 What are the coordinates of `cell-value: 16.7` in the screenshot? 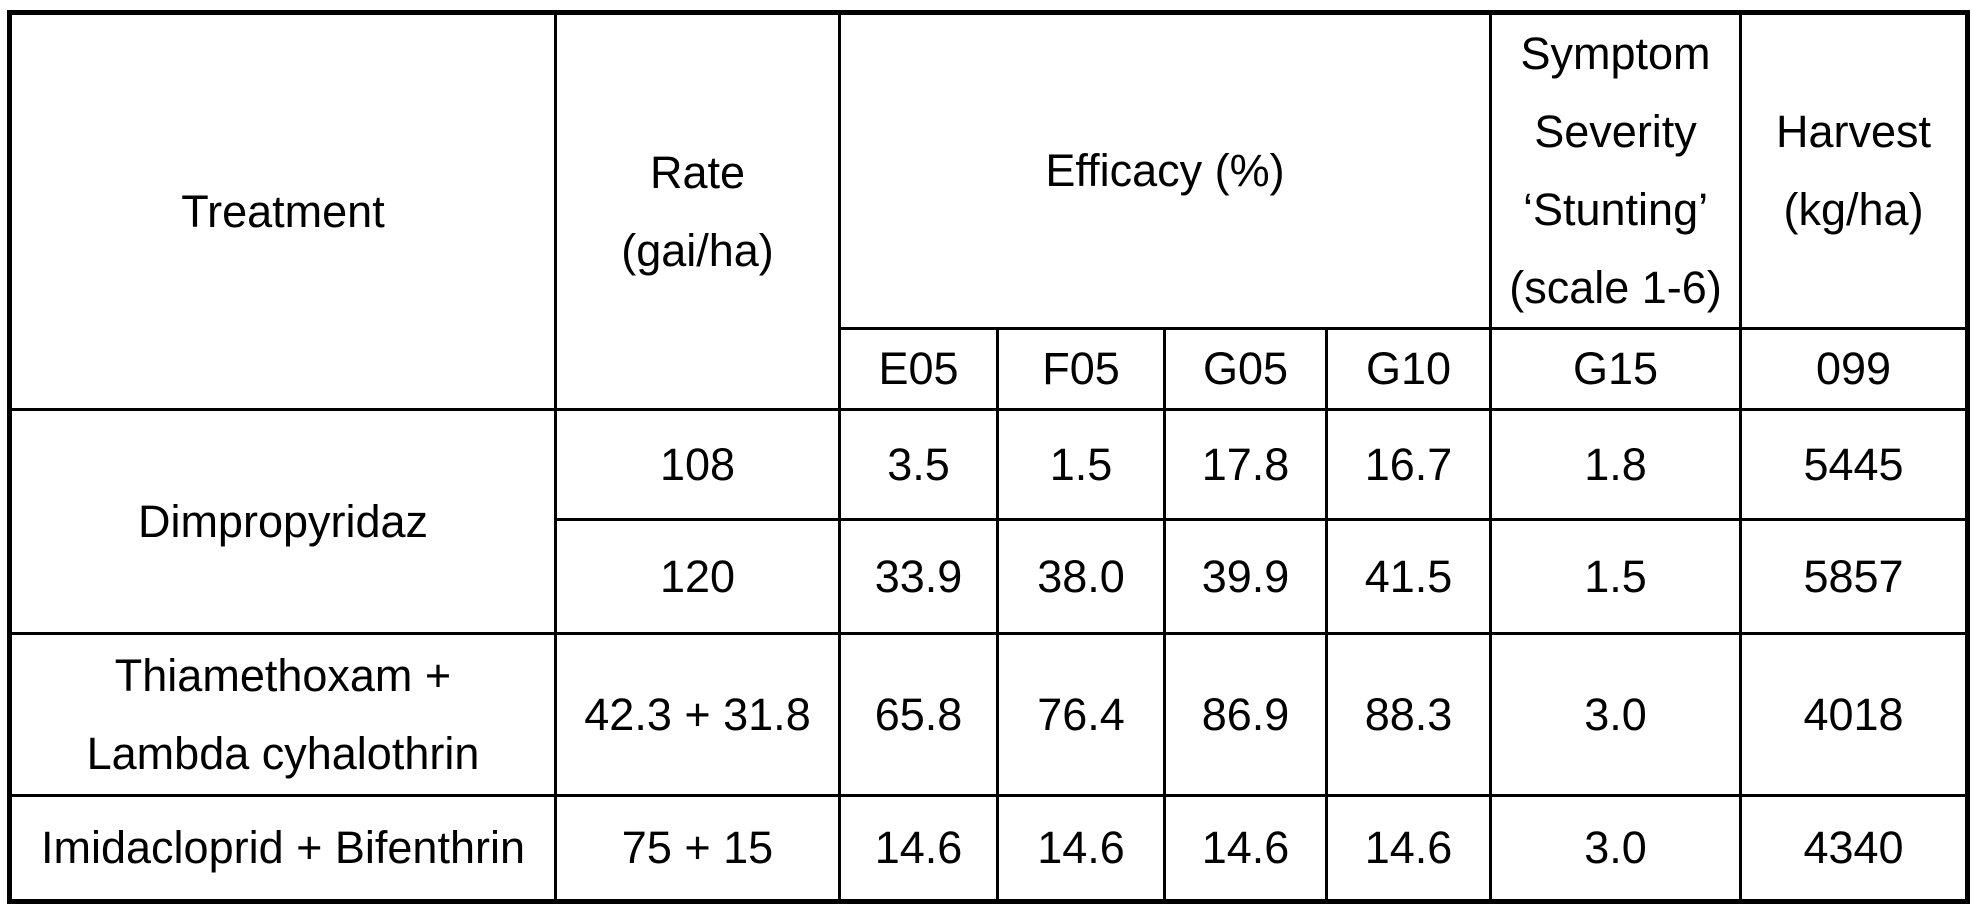 It's located at (1408, 464).